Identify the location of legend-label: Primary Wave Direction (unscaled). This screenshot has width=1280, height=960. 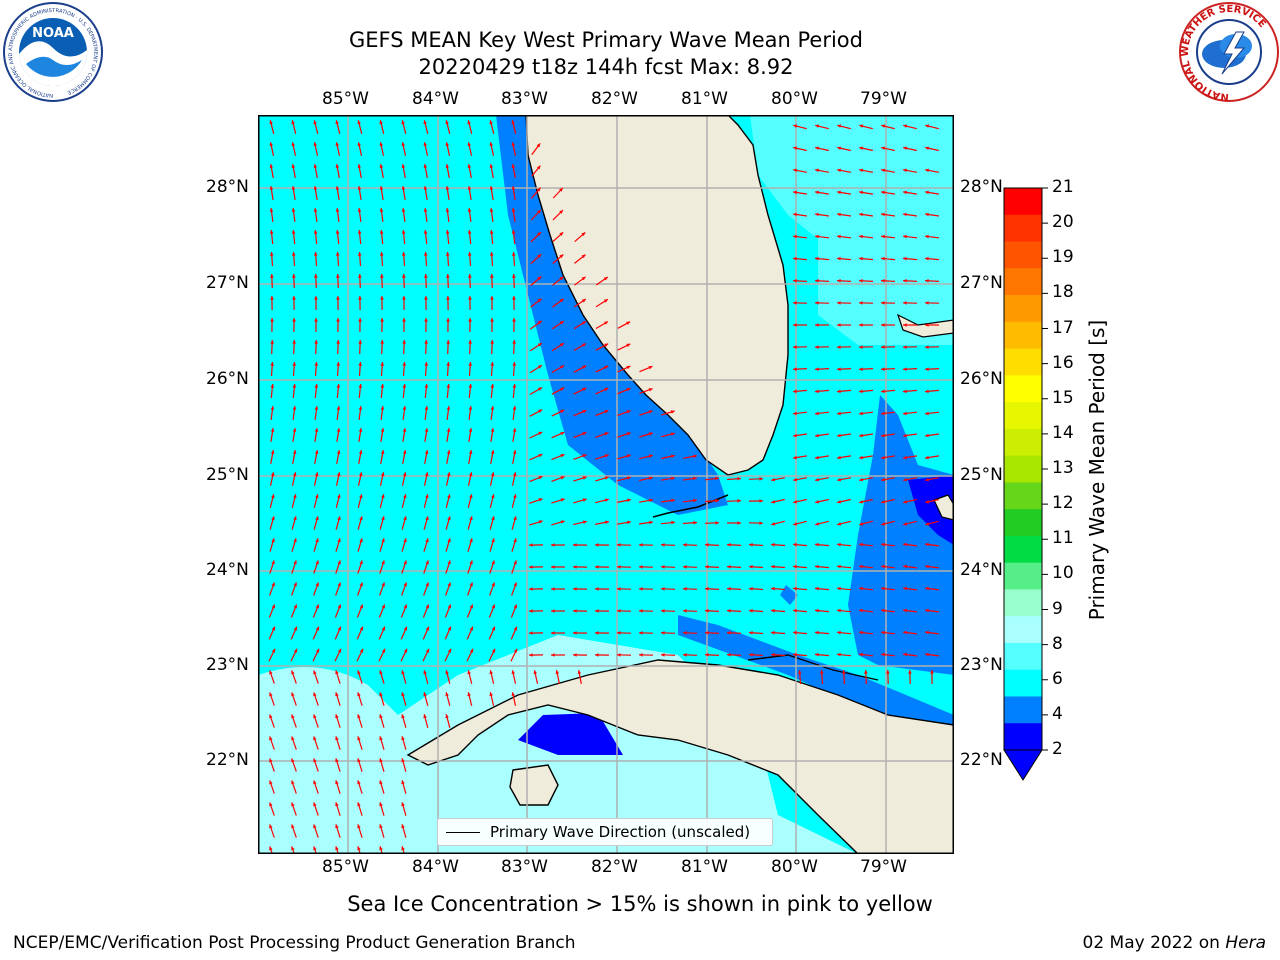
(620, 832).